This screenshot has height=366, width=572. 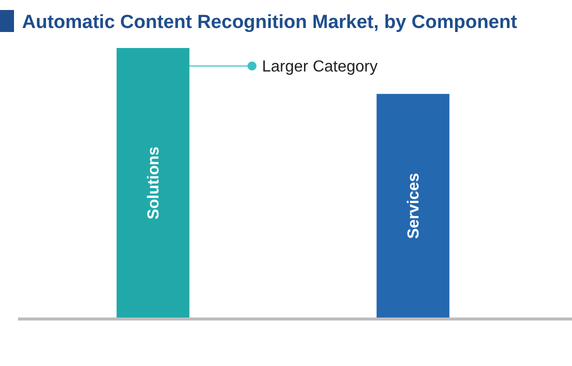 I want to click on x-tick-label: Solutions, so click(x=154, y=183).